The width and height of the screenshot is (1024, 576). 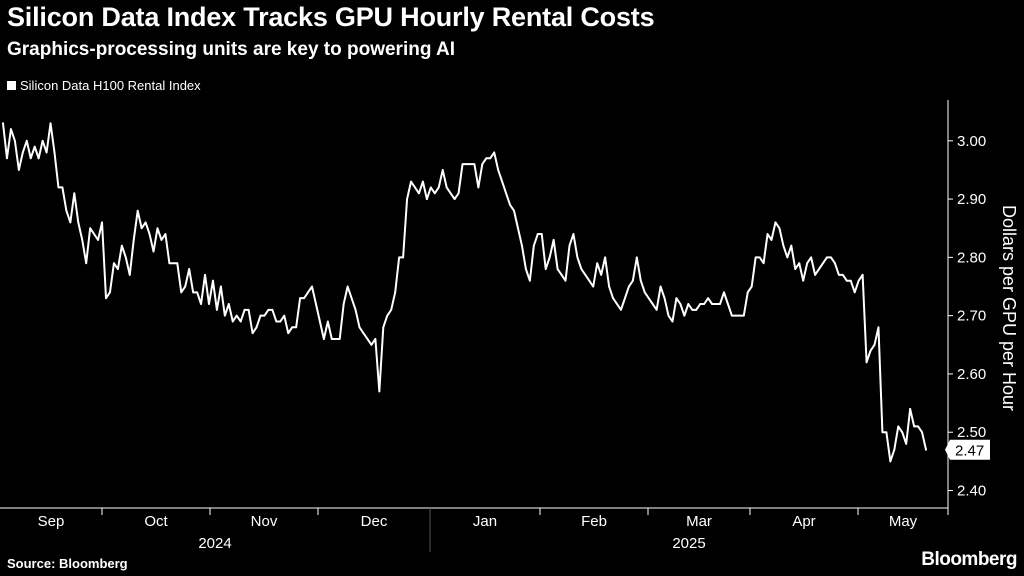 What do you see at coordinates (1009, 308) in the screenshot?
I see `y-axis-label: Dollars per GPU per Hour` at bounding box center [1009, 308].